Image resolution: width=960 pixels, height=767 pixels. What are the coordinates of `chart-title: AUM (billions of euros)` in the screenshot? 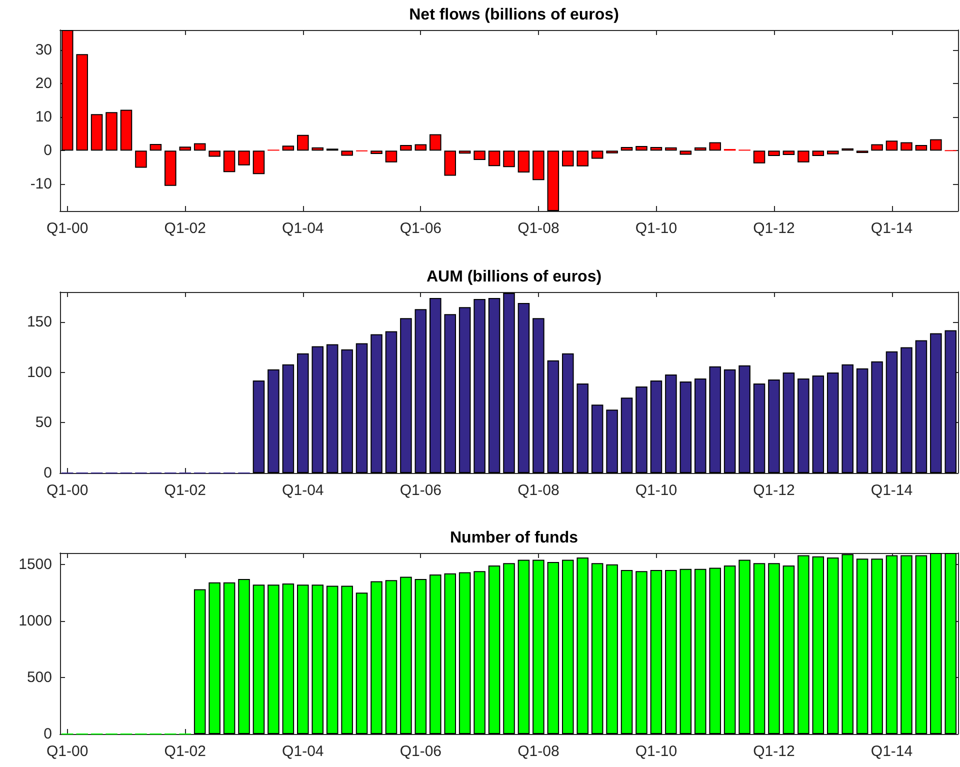 It's located at (514, 277).